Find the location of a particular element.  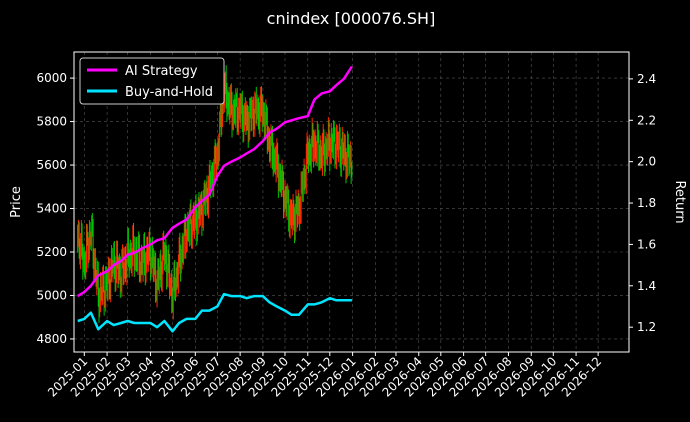

y-right-tick-label: 1.8 is located at coordinates (646, 203).